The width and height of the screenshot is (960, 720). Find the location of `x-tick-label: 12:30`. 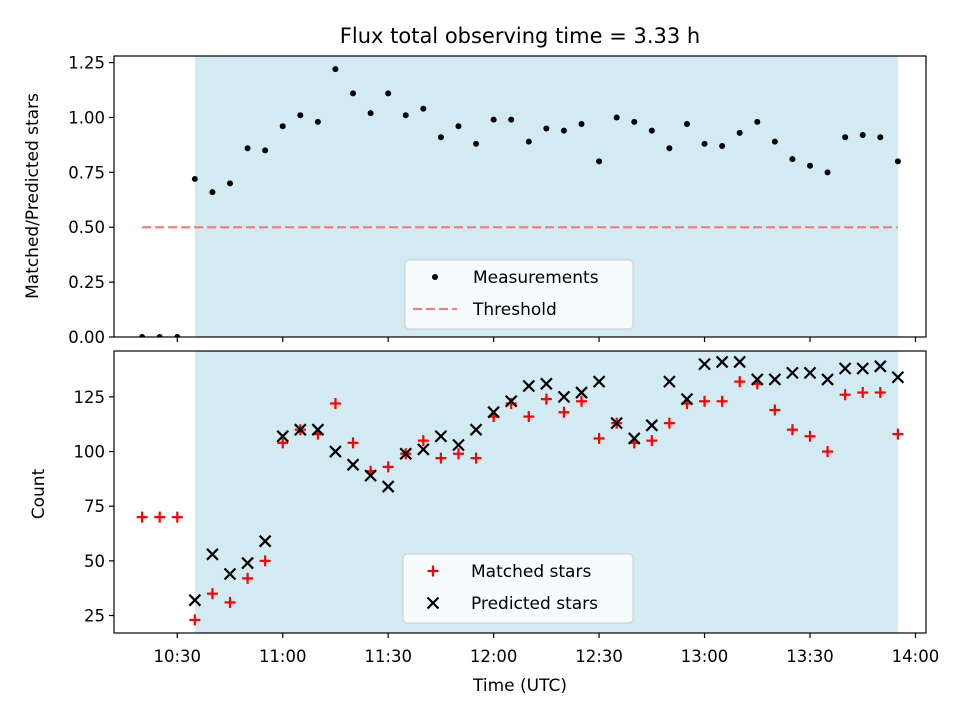

x-tick-label: 12:30 is located at coordinates (599, 656).